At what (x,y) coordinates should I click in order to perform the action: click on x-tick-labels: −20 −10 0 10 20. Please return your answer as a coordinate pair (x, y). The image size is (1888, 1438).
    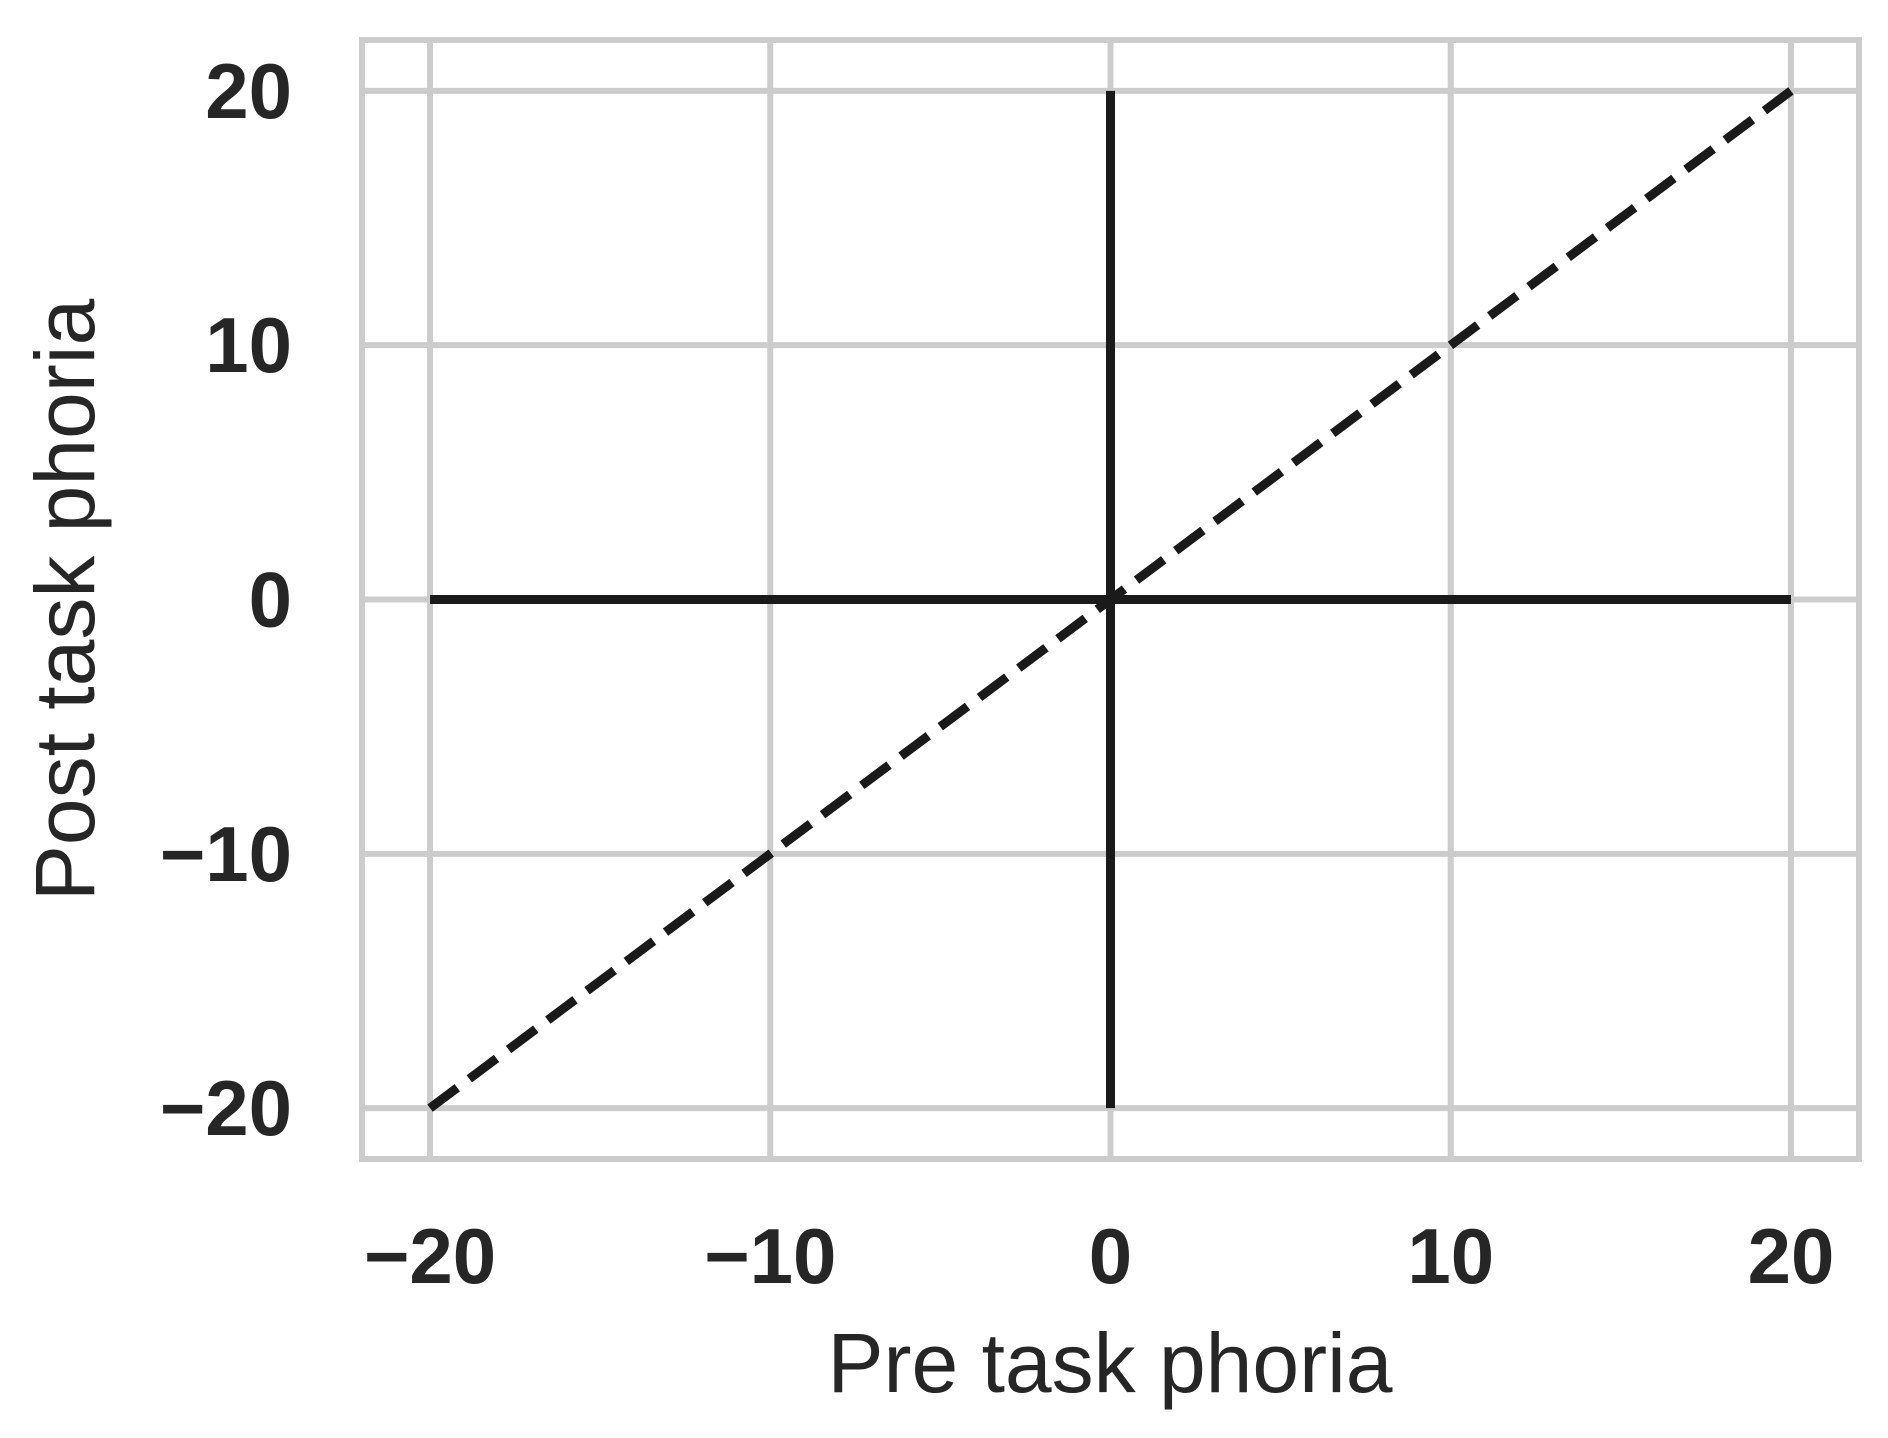
    Looking at the image, I should click on (1099, 1256).